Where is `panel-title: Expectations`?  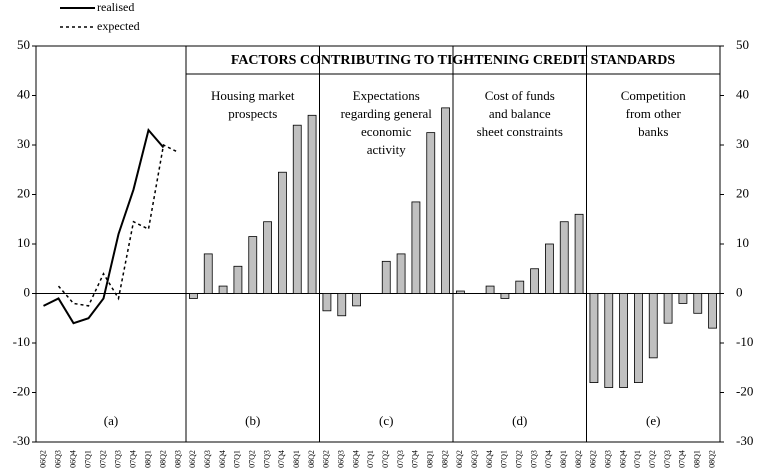 panel-title: Expectations is located at coordinates (386, 95).